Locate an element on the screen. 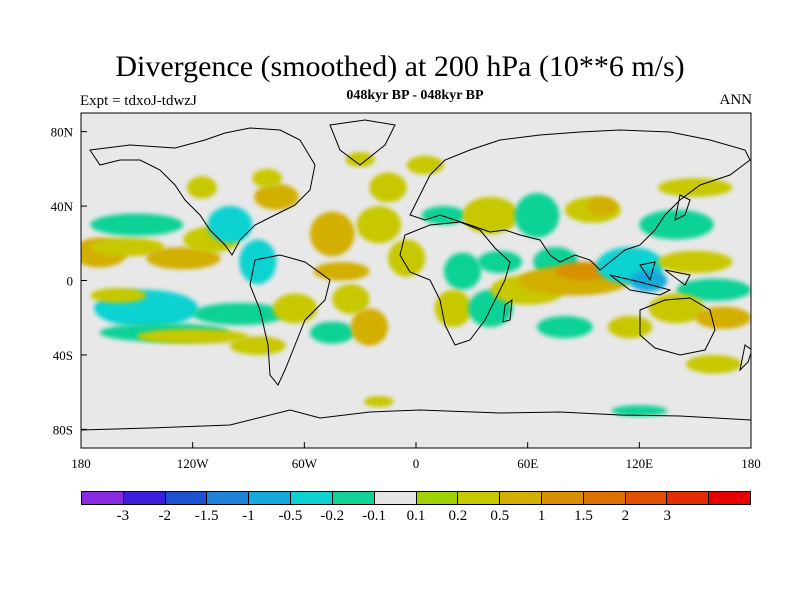 The width and height of the screenshot is (800, 600). colorbar-tick-label: -0.1 is located at coordinates (374, 516).